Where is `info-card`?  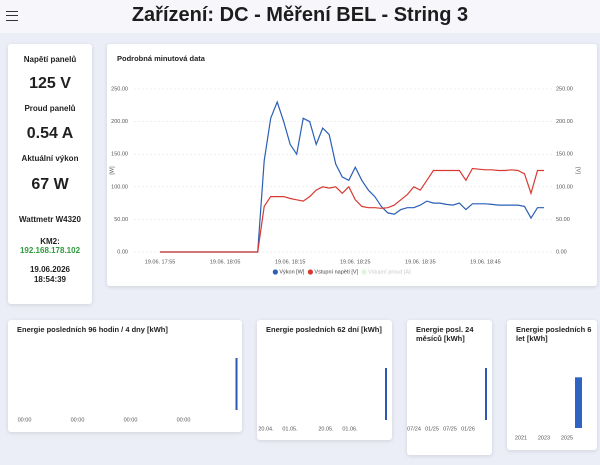
info-card is located at coordinates (50, 174).